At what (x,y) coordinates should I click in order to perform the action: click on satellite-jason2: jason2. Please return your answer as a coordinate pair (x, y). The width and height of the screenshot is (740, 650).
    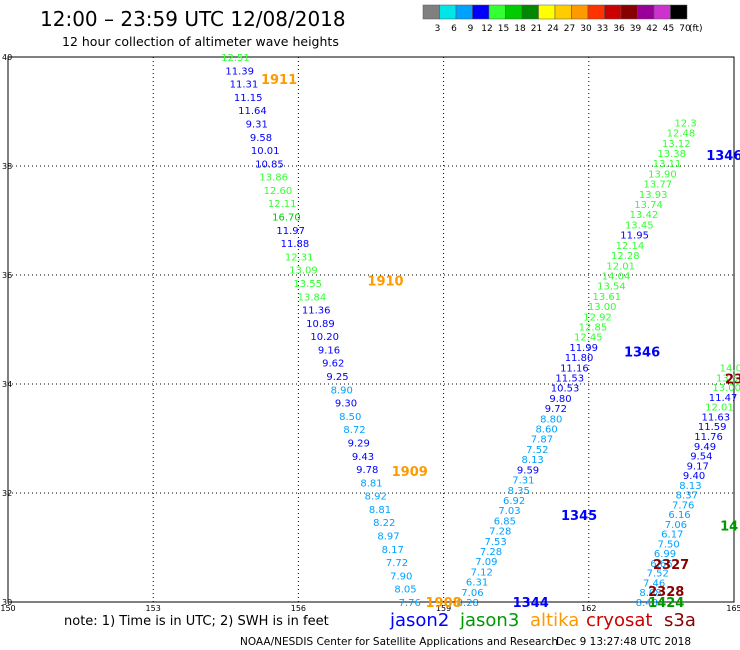
    Looking at the image, I should click on (419, 620).